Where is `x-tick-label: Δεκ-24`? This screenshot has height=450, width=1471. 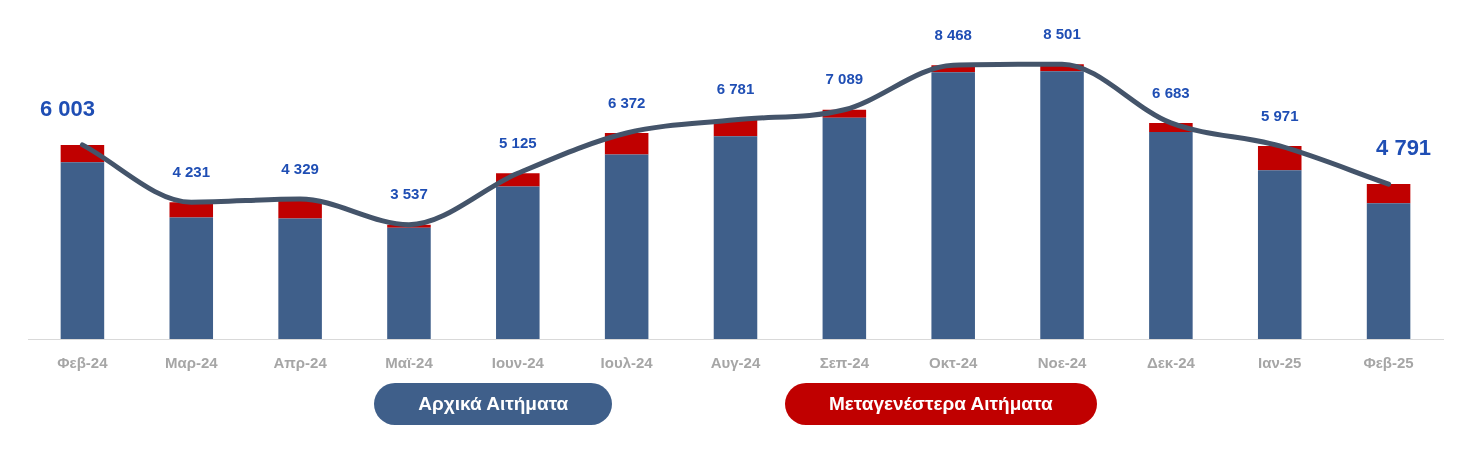 x-tick-label: Δεκ-24 is located at coordinates (1171, 363).